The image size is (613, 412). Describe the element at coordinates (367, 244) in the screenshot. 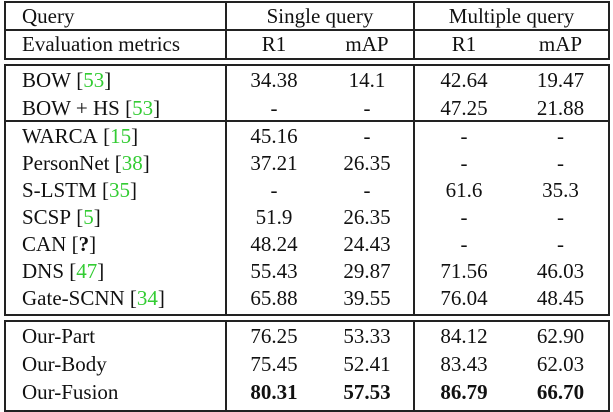

I see `metric-value: 24.43` at that location.